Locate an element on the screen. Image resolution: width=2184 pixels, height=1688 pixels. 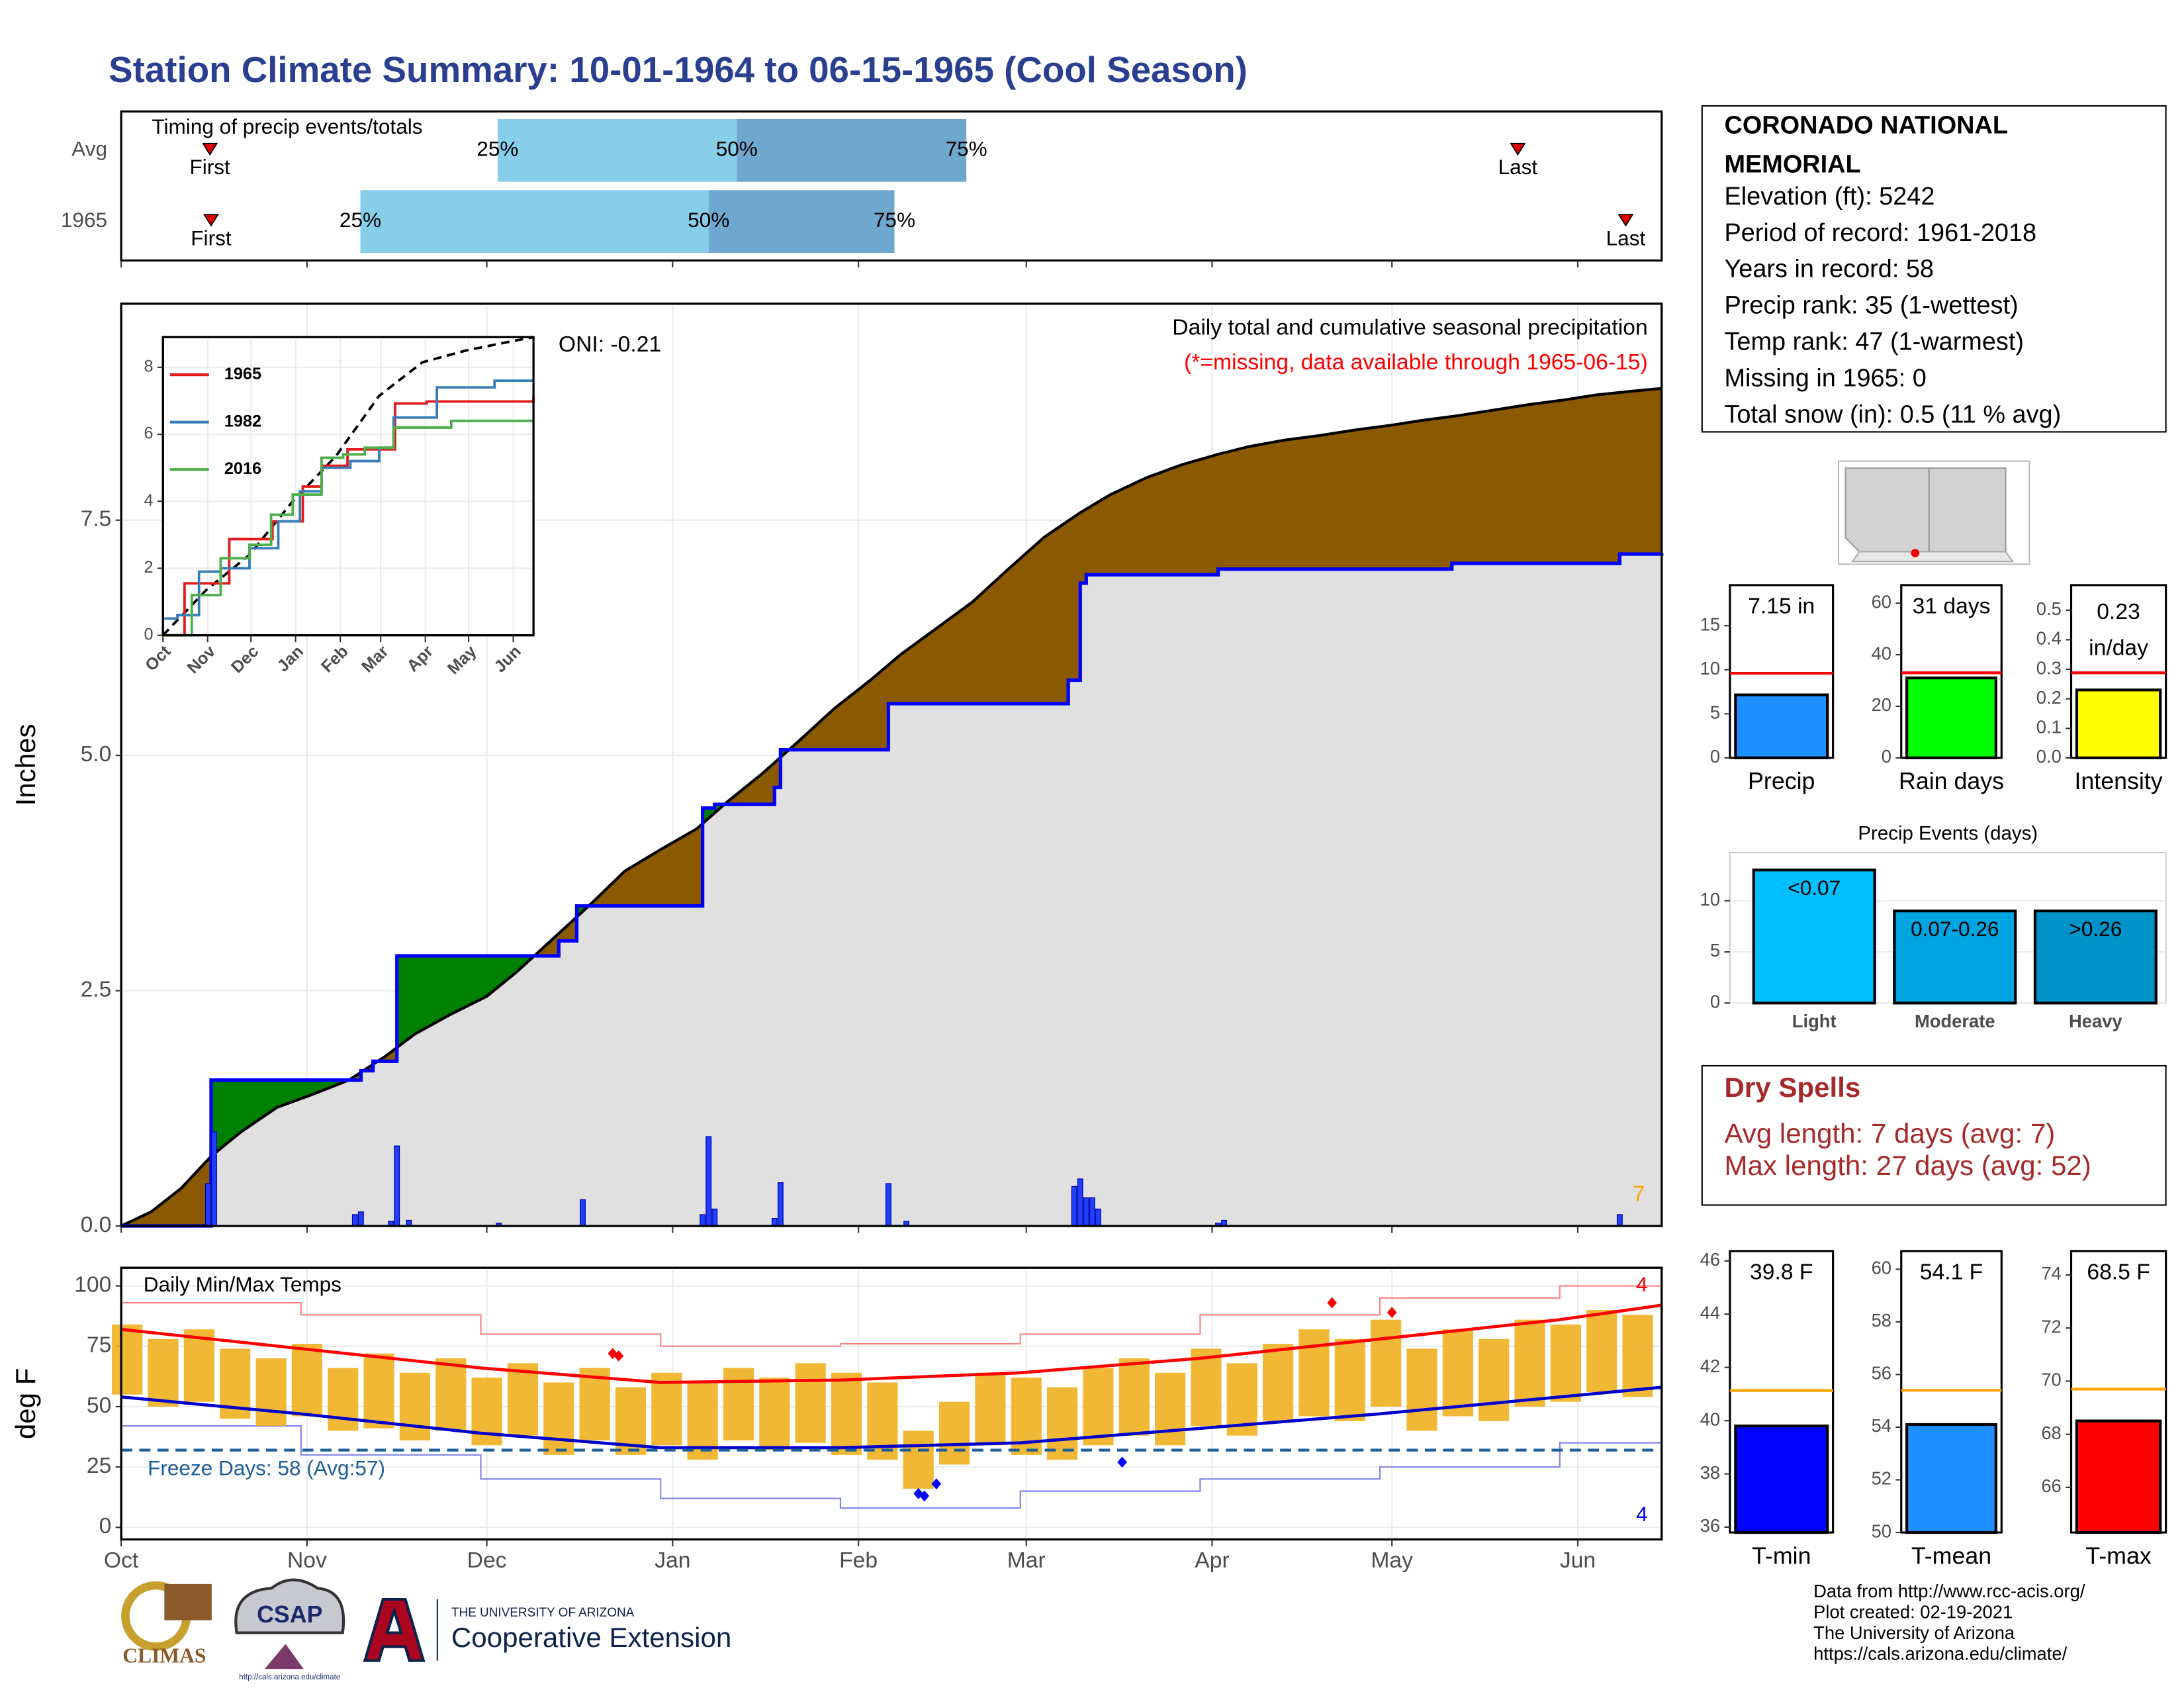
chart-title: Daily Min/Max Temps is located at coordinates (242, 1284).